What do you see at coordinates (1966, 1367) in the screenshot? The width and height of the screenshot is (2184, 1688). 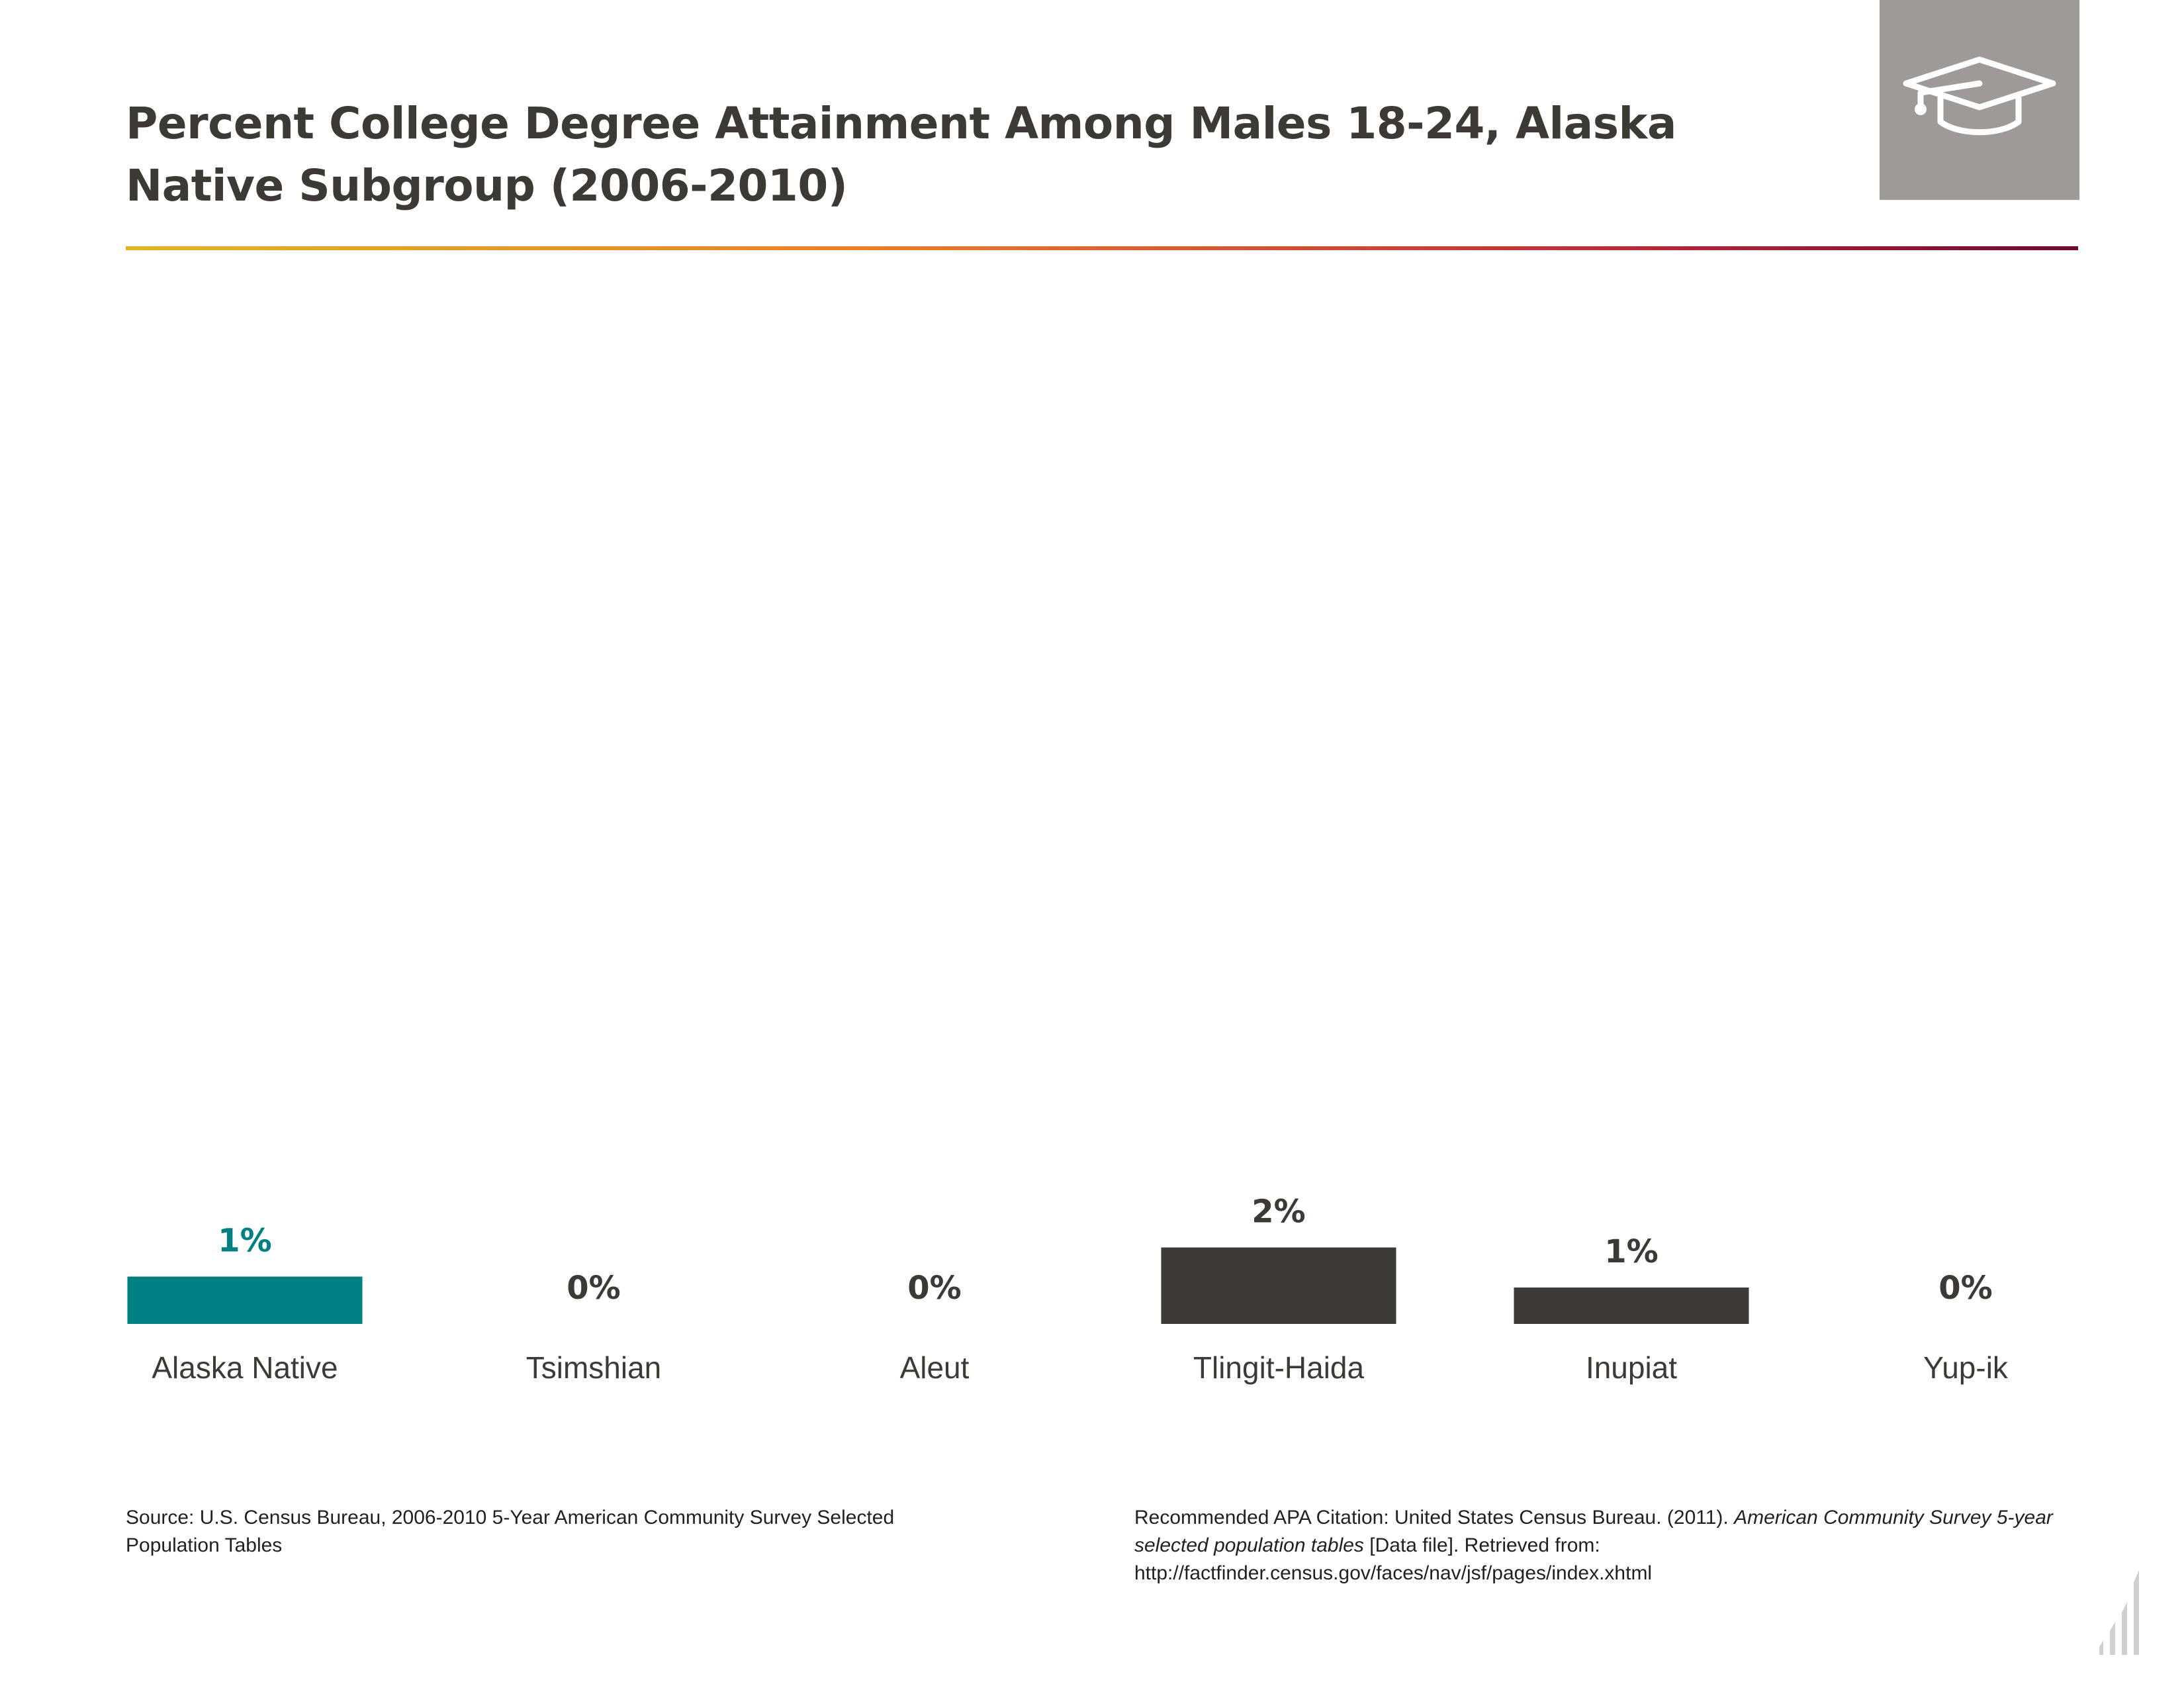 I see `category-label-yup-ik: Yup-ik` at bounding box center [1966, 1367].